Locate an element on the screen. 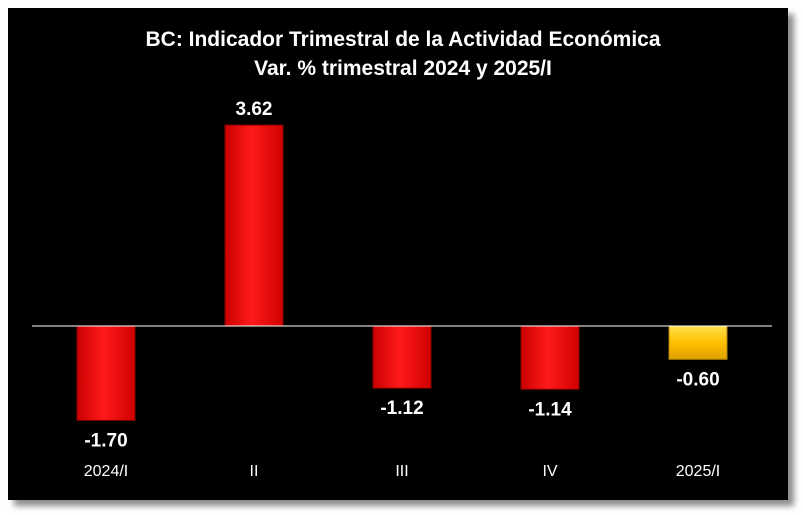 This screenshot has width=803, height=515. value-label-3: -1.14 is located at coordinates (550, 409).